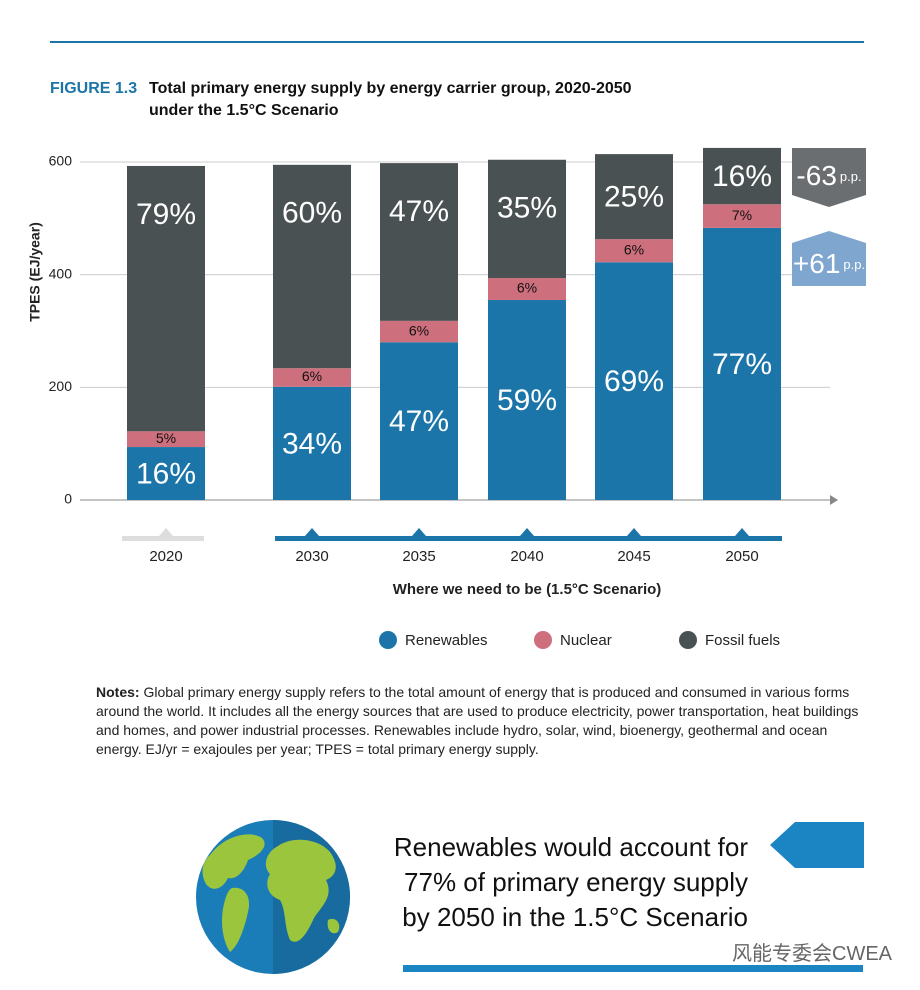 This screenshot has height=990, width=920. I want to click on notes-label: Notes:, so click(118, 692).